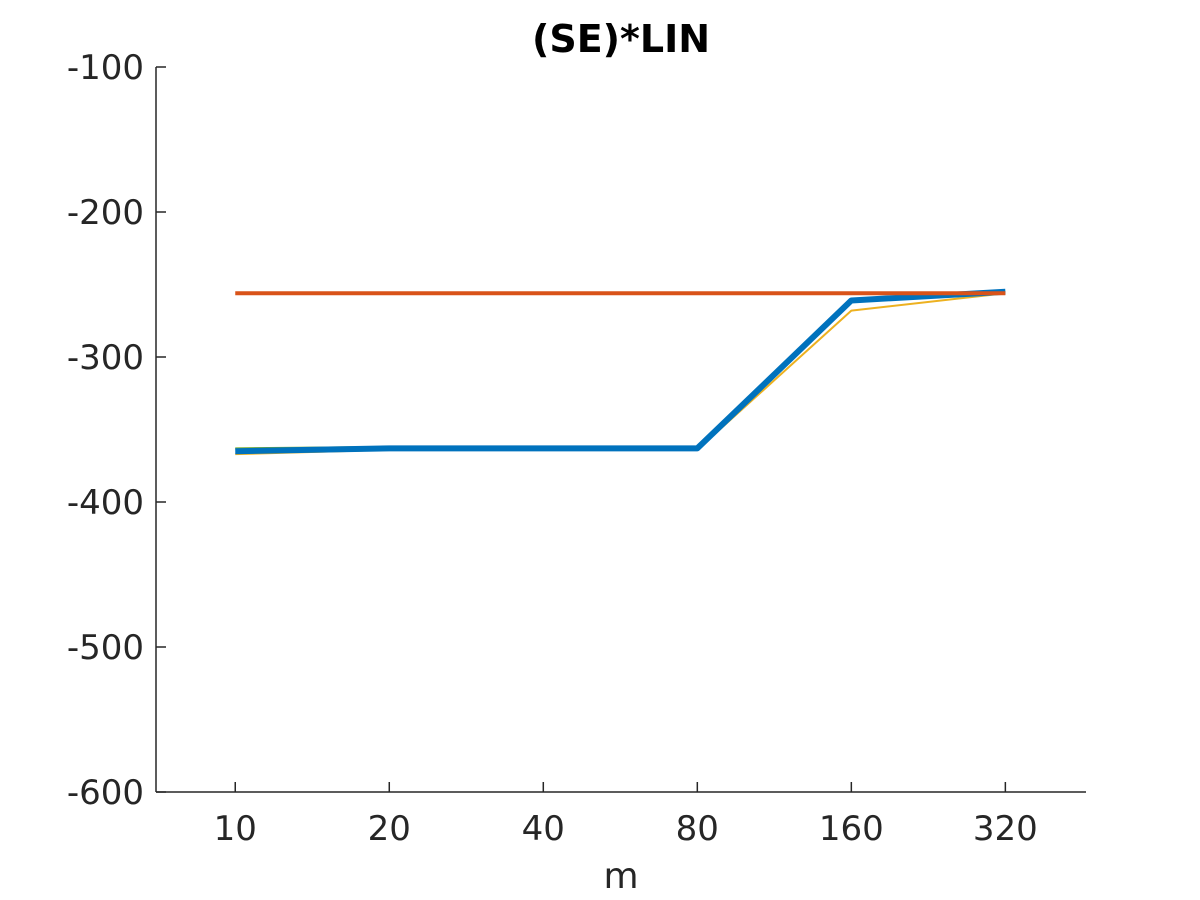 The height and width of the screenshot is (900, 1200). Describe the element at coordinates (626, 815) in the screenshot. I see `x-ticks: 10 20 40 80 160 320` at that location.